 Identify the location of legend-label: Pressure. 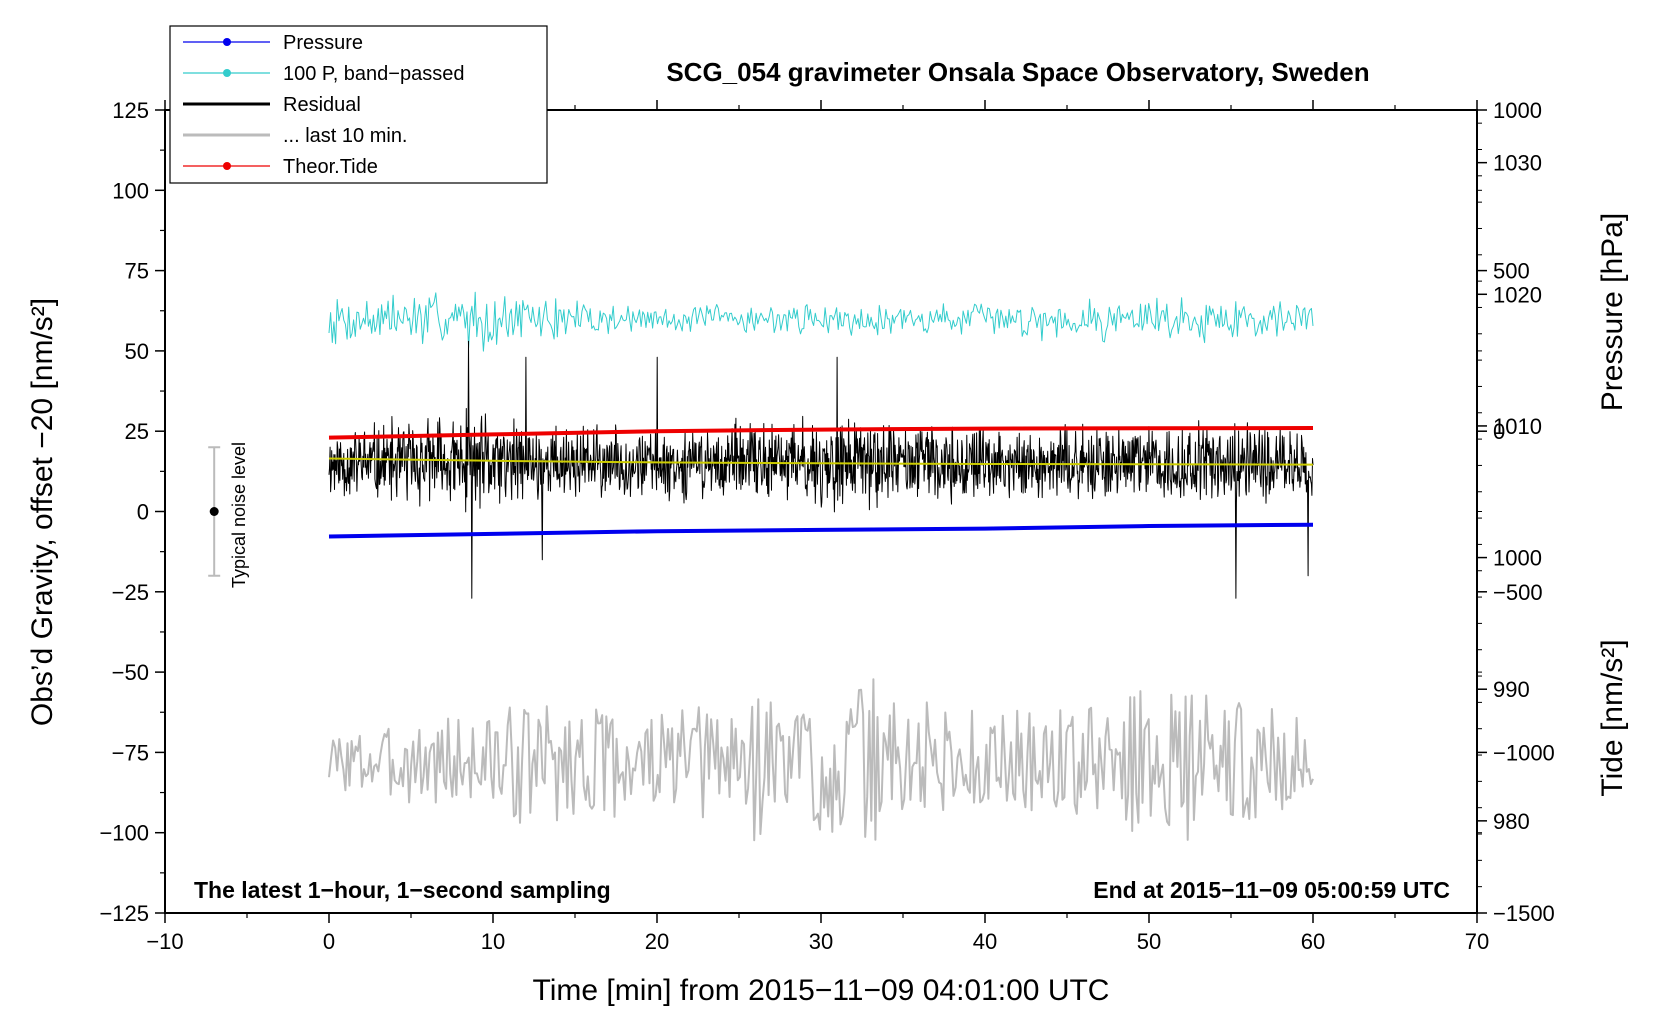
(323, 43).